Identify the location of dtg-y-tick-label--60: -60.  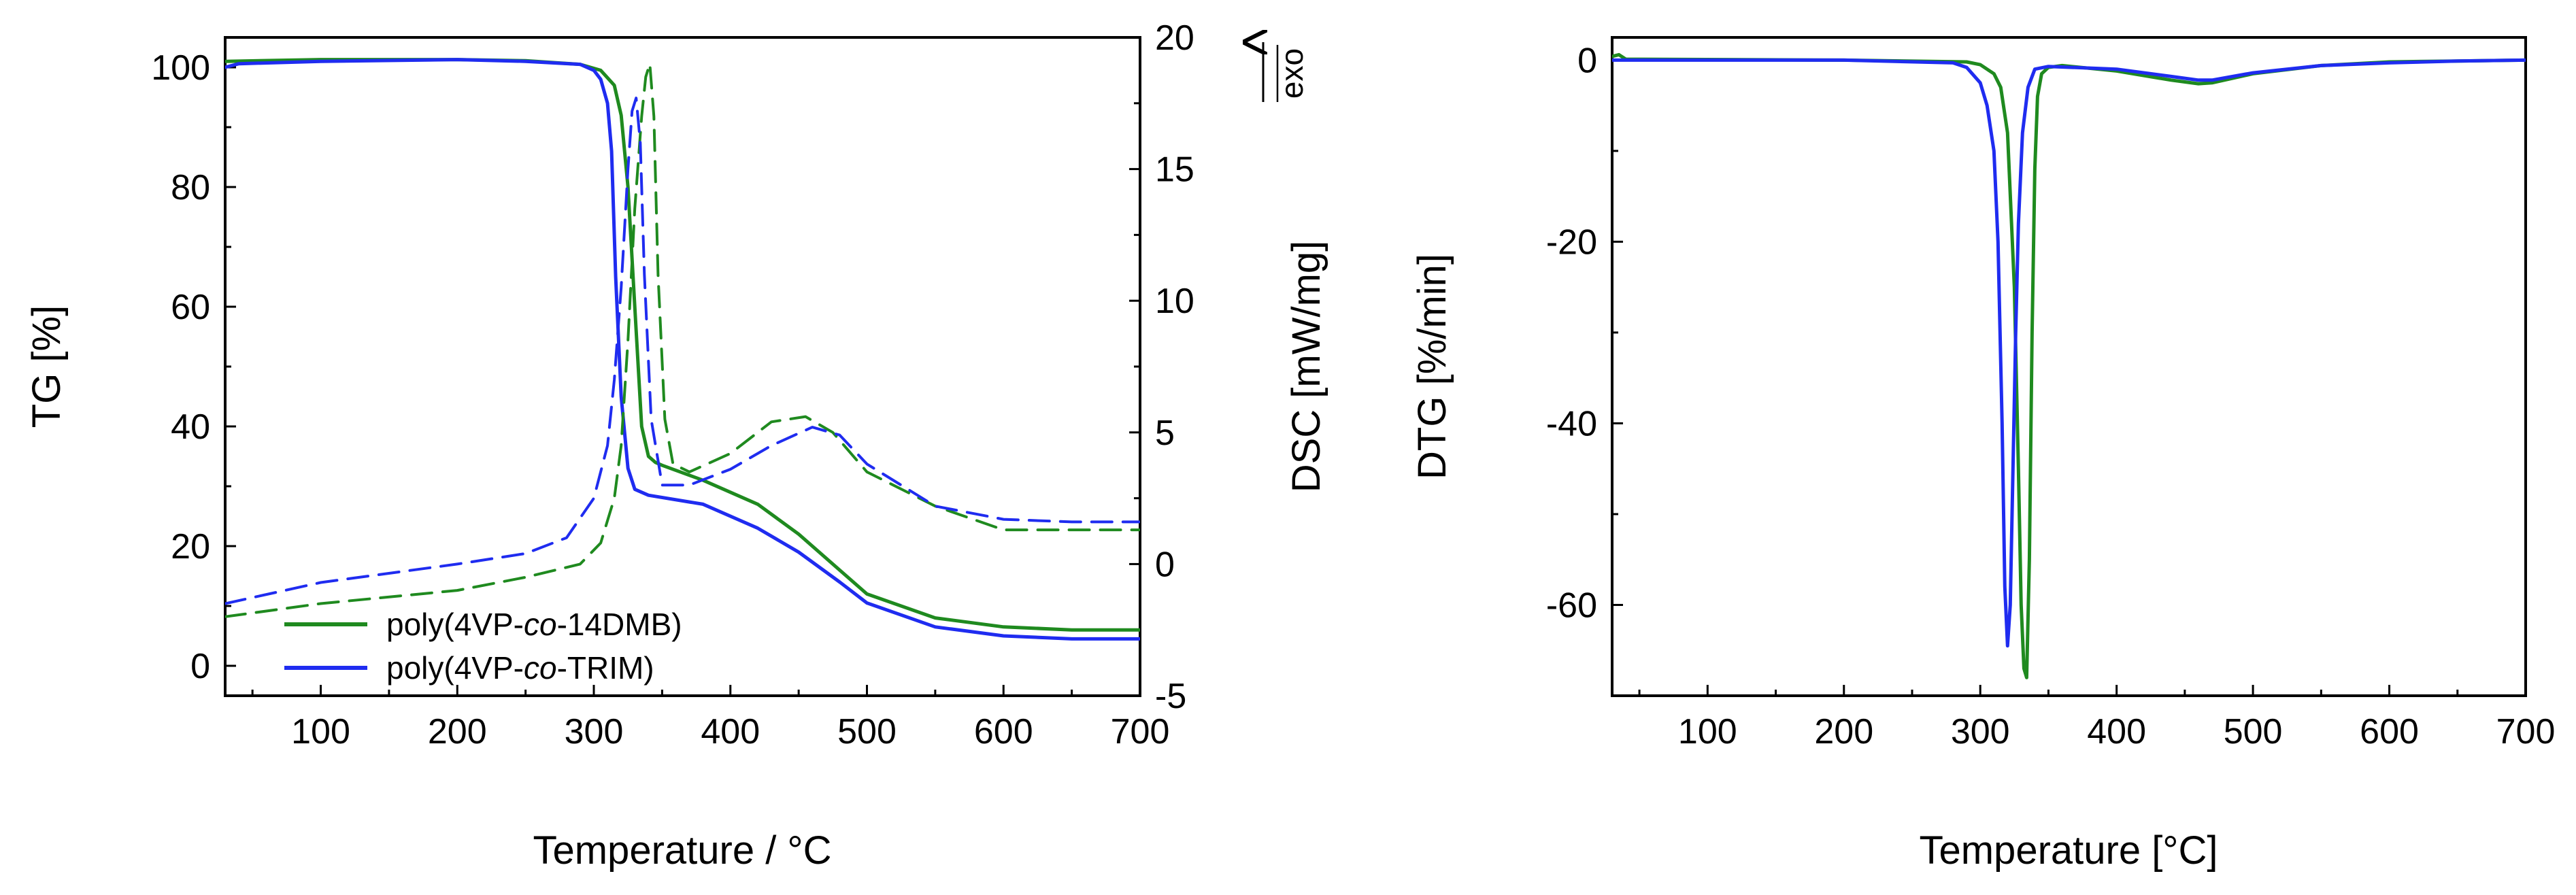
(1571, 605).